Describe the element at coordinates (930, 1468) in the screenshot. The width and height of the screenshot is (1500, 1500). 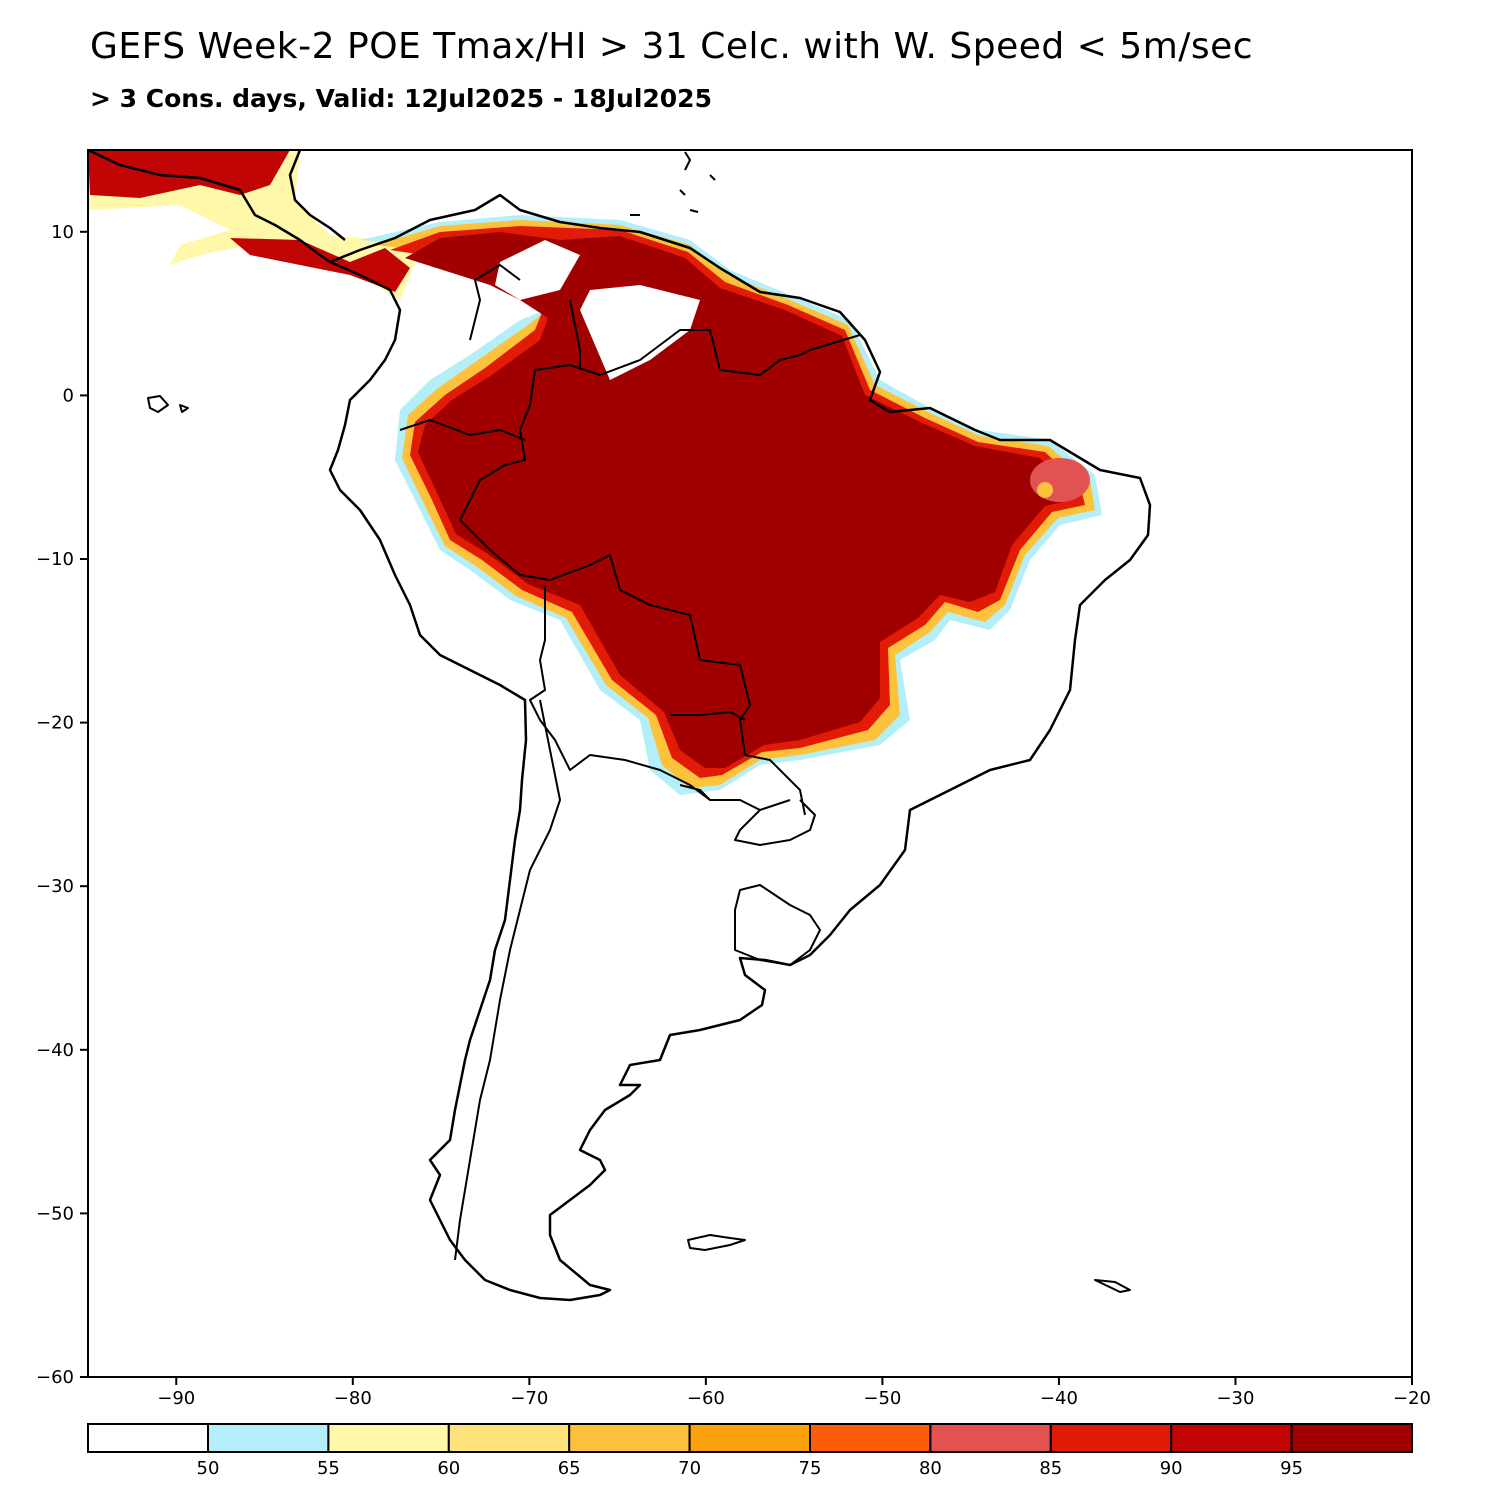
I see `legend-label: 80` at that location.